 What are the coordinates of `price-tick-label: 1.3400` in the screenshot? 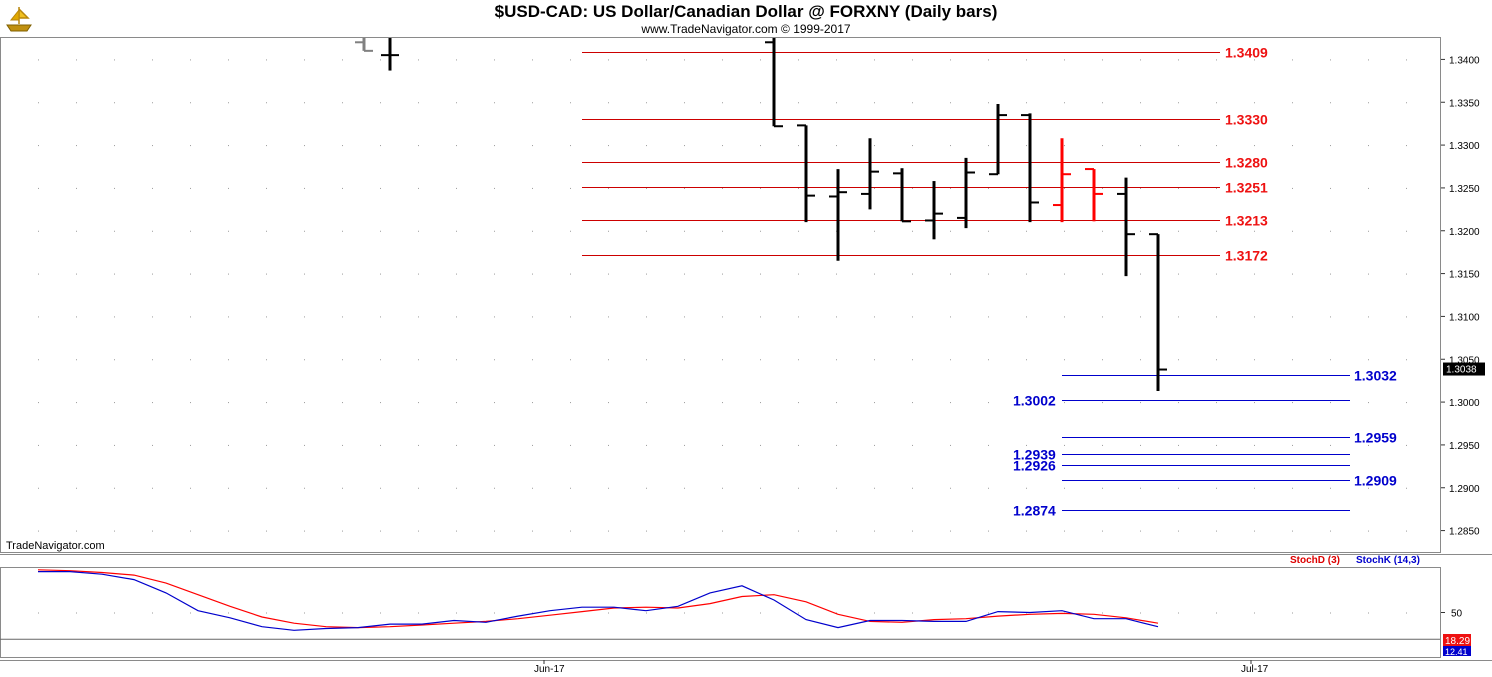 It's located at (1464, 60).